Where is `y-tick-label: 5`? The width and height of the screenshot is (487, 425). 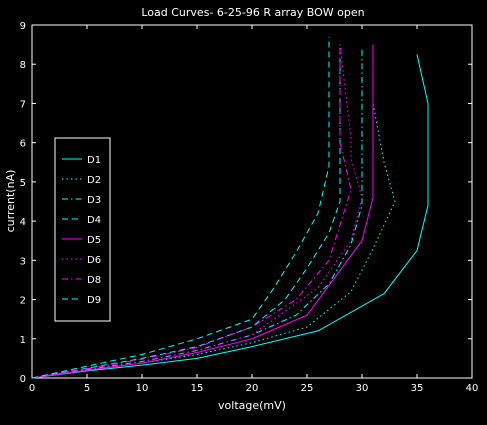
y-tick-label: 5 is located at coordinates (23, 183).